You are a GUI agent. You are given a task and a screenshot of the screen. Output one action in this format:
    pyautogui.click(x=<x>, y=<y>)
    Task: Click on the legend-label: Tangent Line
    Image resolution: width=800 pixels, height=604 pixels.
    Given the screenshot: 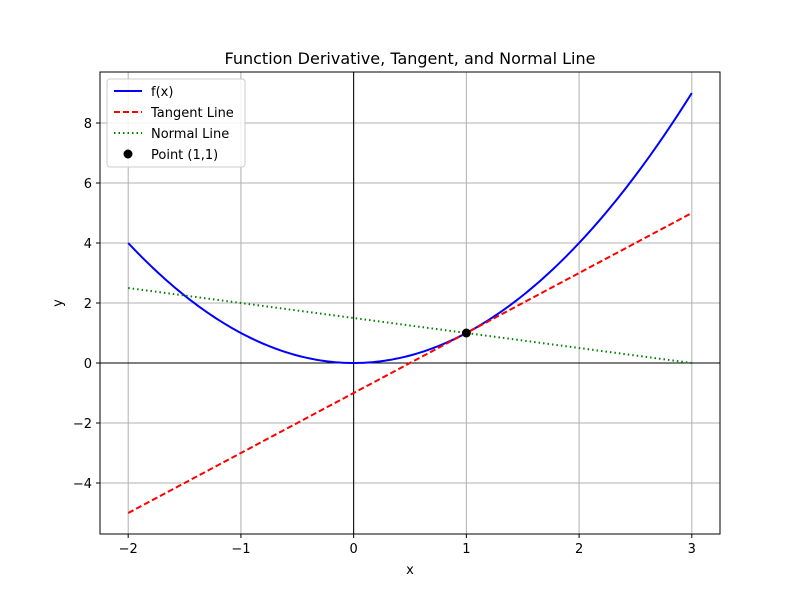 What is the action you would take?
    pyautogui.click(x=192, y=113)
    